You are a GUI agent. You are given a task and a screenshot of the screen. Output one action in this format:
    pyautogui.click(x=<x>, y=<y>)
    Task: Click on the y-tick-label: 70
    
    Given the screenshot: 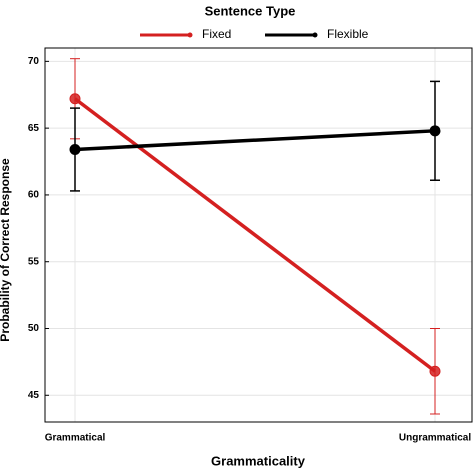 What is the action you would take?
    pyautogui.click(x=34, y=61)
    